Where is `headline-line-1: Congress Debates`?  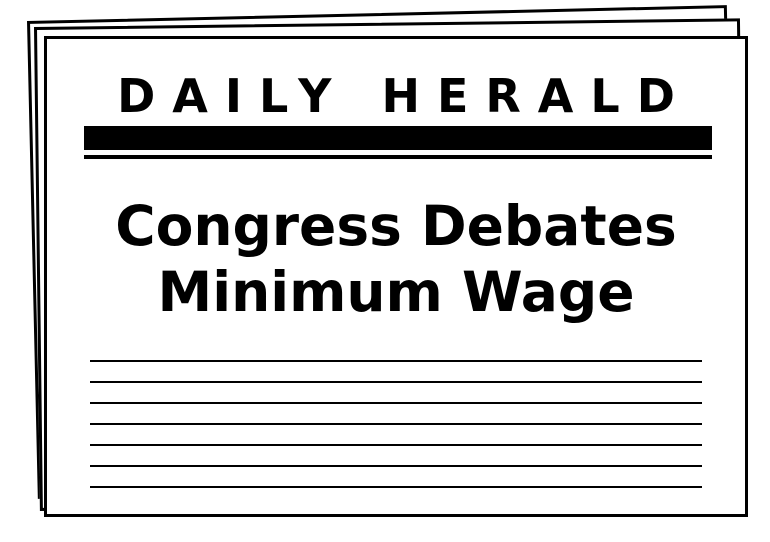 headline-line-1: Congress Debates is located at coordinates (396, 226).